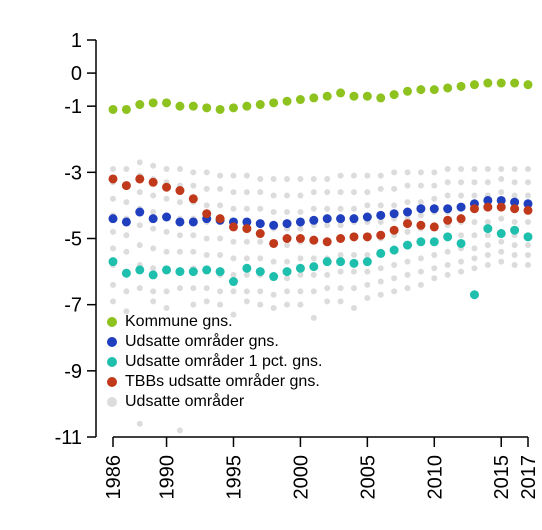  What do you see at coordinates (222, 381) in the screenshot?
I see `legend-label: TBBs udsatte områder gns.` at bounding box center [222, 381].